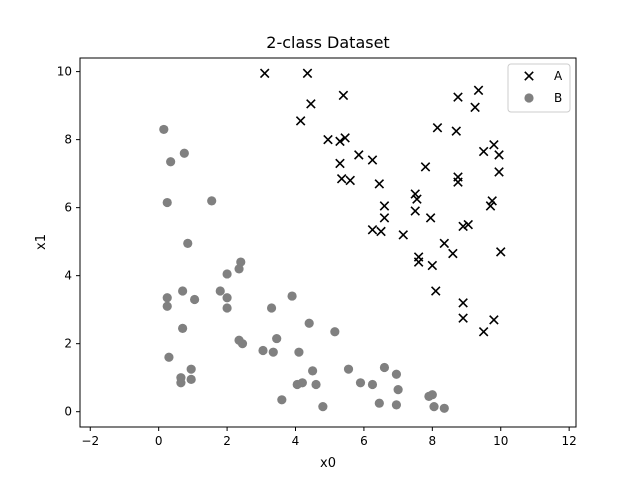 This screenshot has height=480, width=640. I want to click on x-tick-label: 2, so click(227, 441).